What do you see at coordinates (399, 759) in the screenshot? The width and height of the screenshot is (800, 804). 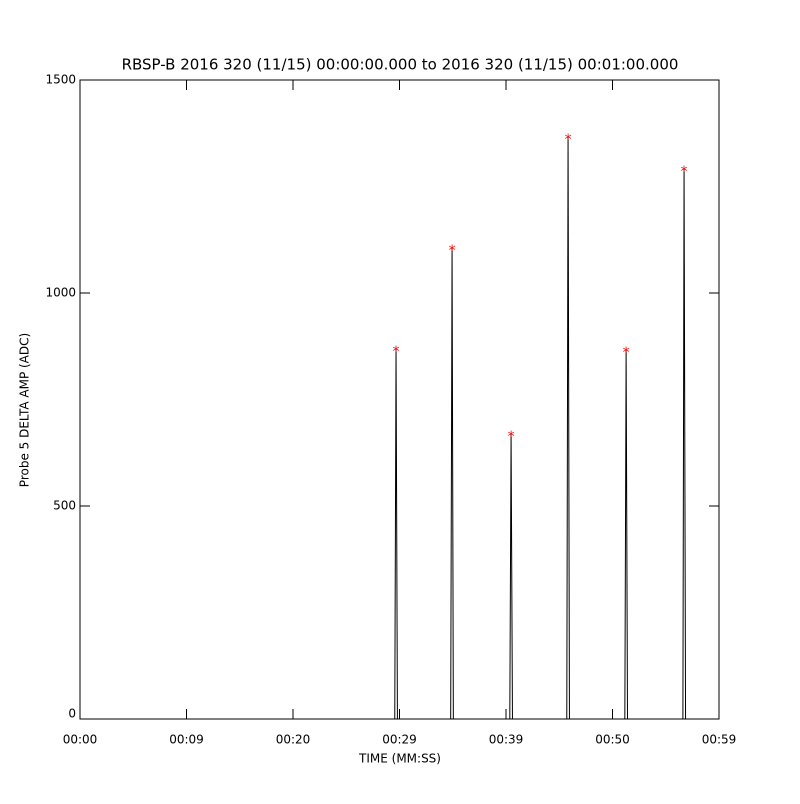 I see `x-axis-label: TIME (MM:SS)` at bounding box center [399, 759].